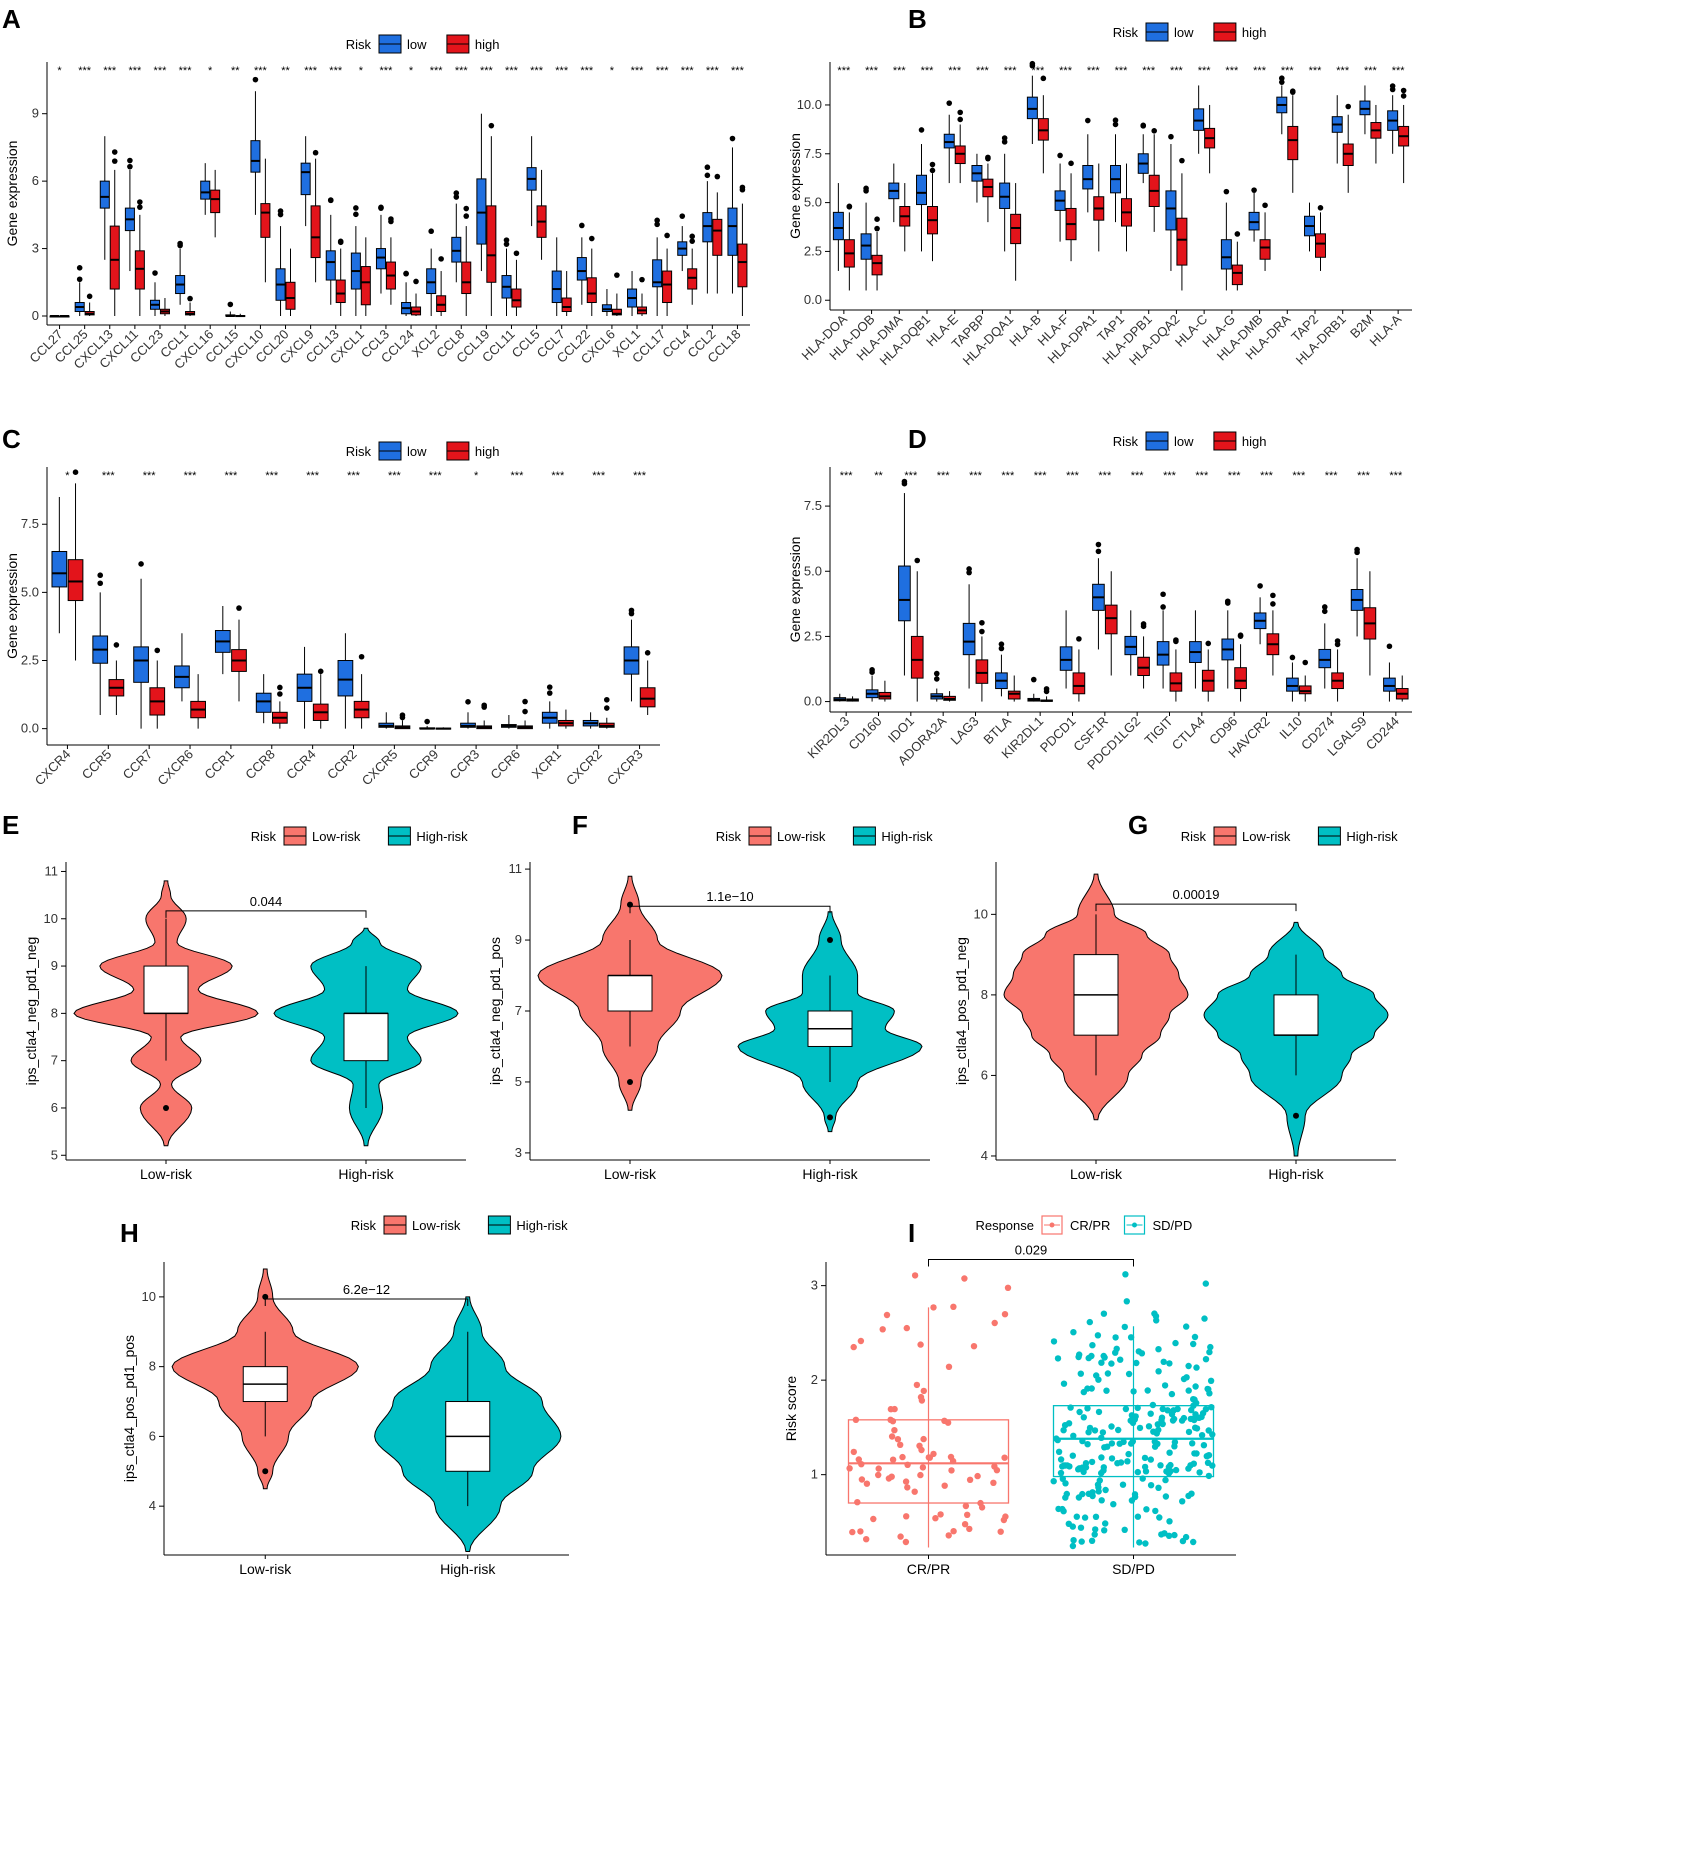 This screenshot has height=1863, width=1681. Describe the element at coordinates (219, 765) in the screenshot. I see `panel-C-xtick-label: CCR1` at that location.